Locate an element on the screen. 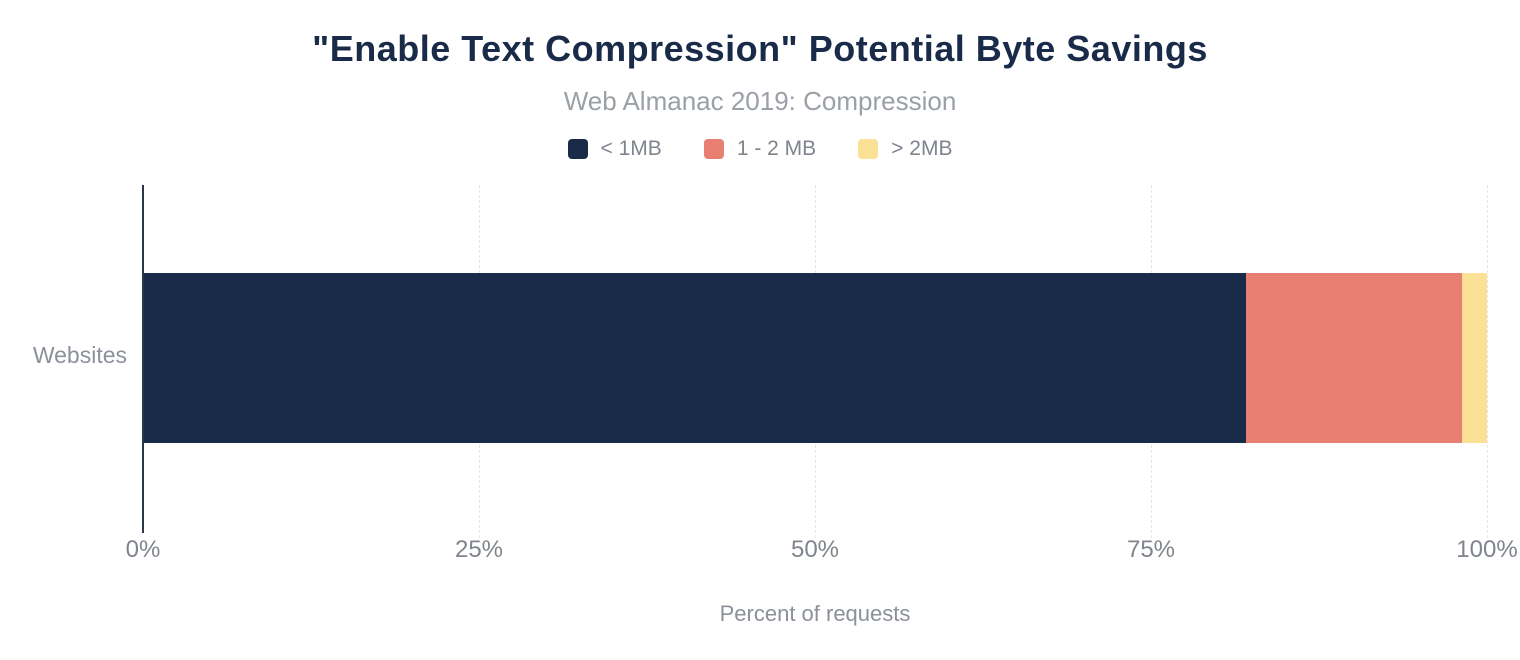  legend-item-1mb: < 1MB is located at coordinates (614, 149).